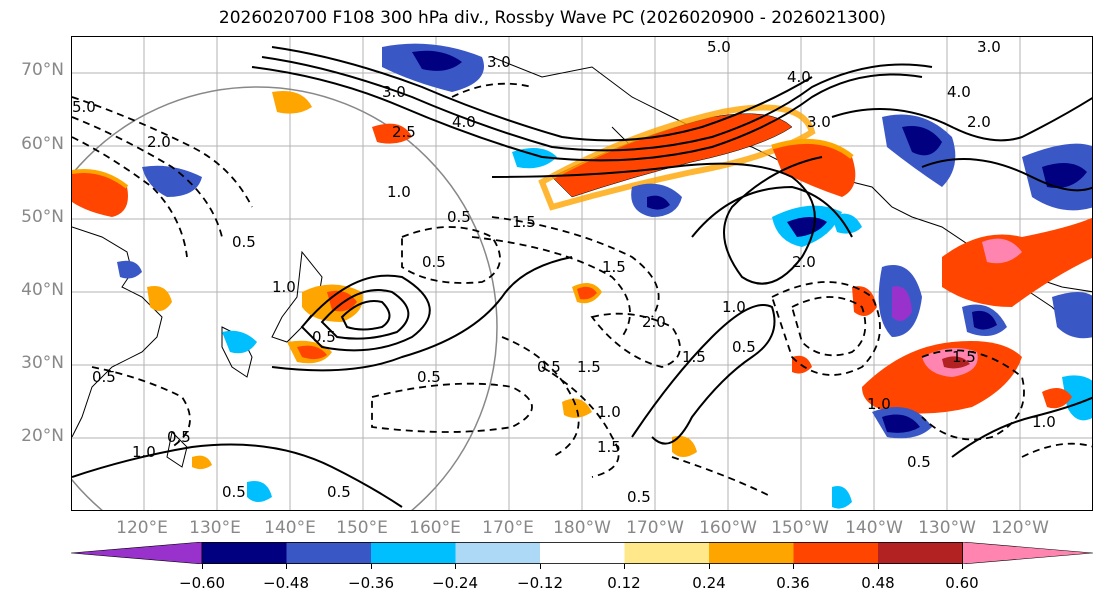 This screenshot has height=604, width=1105. What do you see at coordinates (878, 583) in the screenshot?
I see `colorbar-tick-label: 0.48` at bounding box center [878, 583].